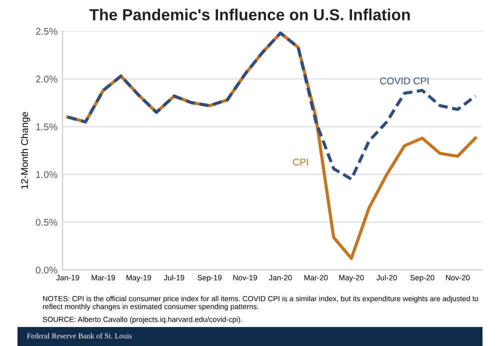 The width and height of the screenshot is (500, 346). I want to click on y-tick-label: 0.0%, so click(47, 270).